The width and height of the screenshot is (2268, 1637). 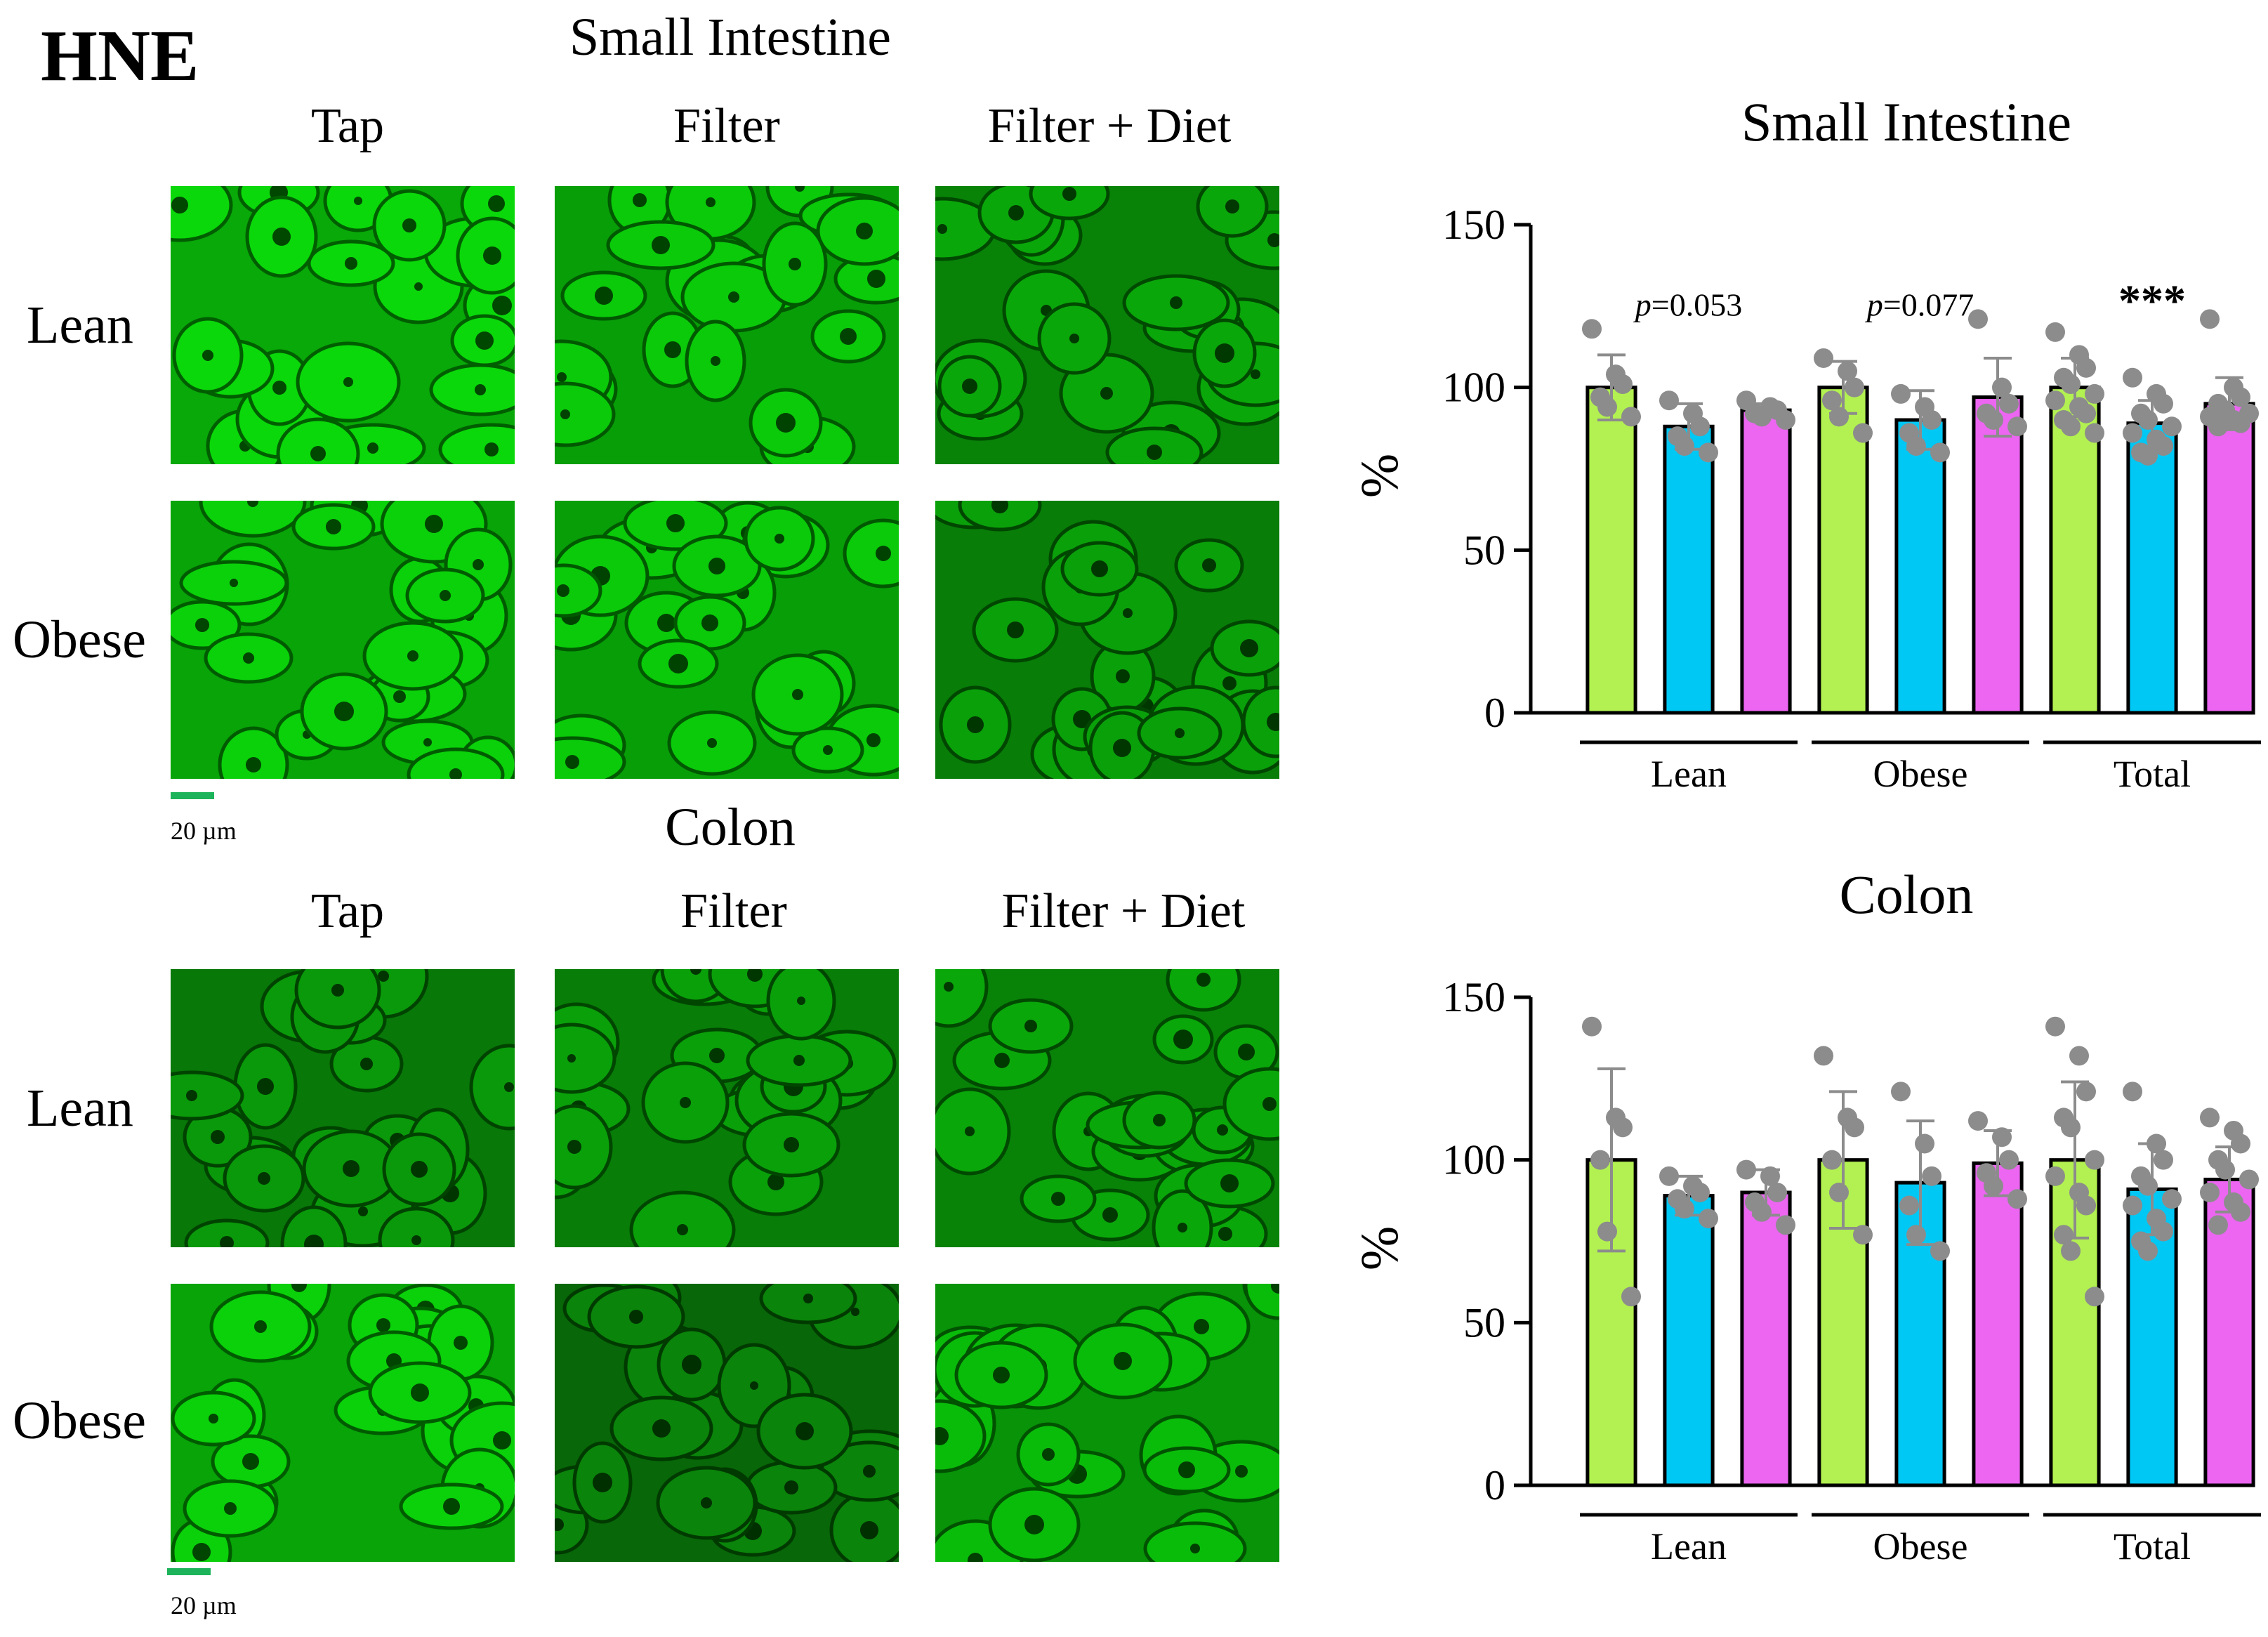 What do you see at coordinates (1107, 640) in the screenshot?
I see `si-obese-filter-diet-micrograph` at bounding box center [1107, 640].